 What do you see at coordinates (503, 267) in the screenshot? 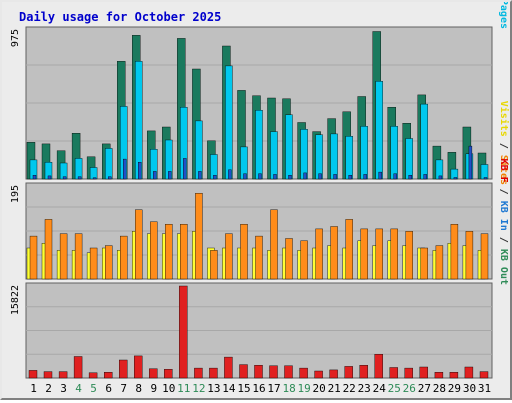
I see `legend-entry: KB Out` at bounding box center [503, 267].